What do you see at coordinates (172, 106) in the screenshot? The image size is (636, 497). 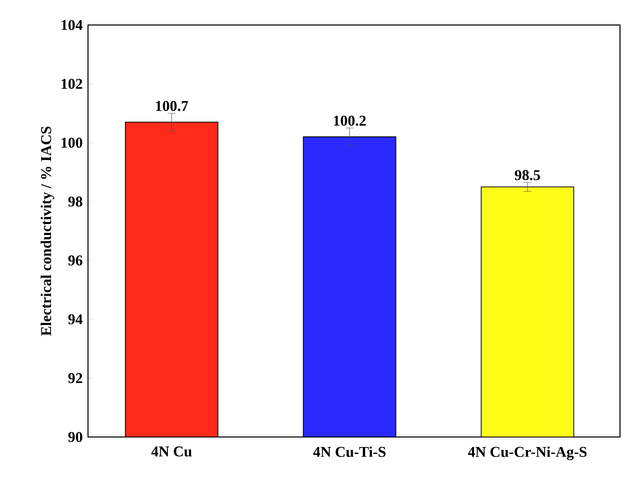 I see `data-label: 100.7` at bounding box center [172, 106].